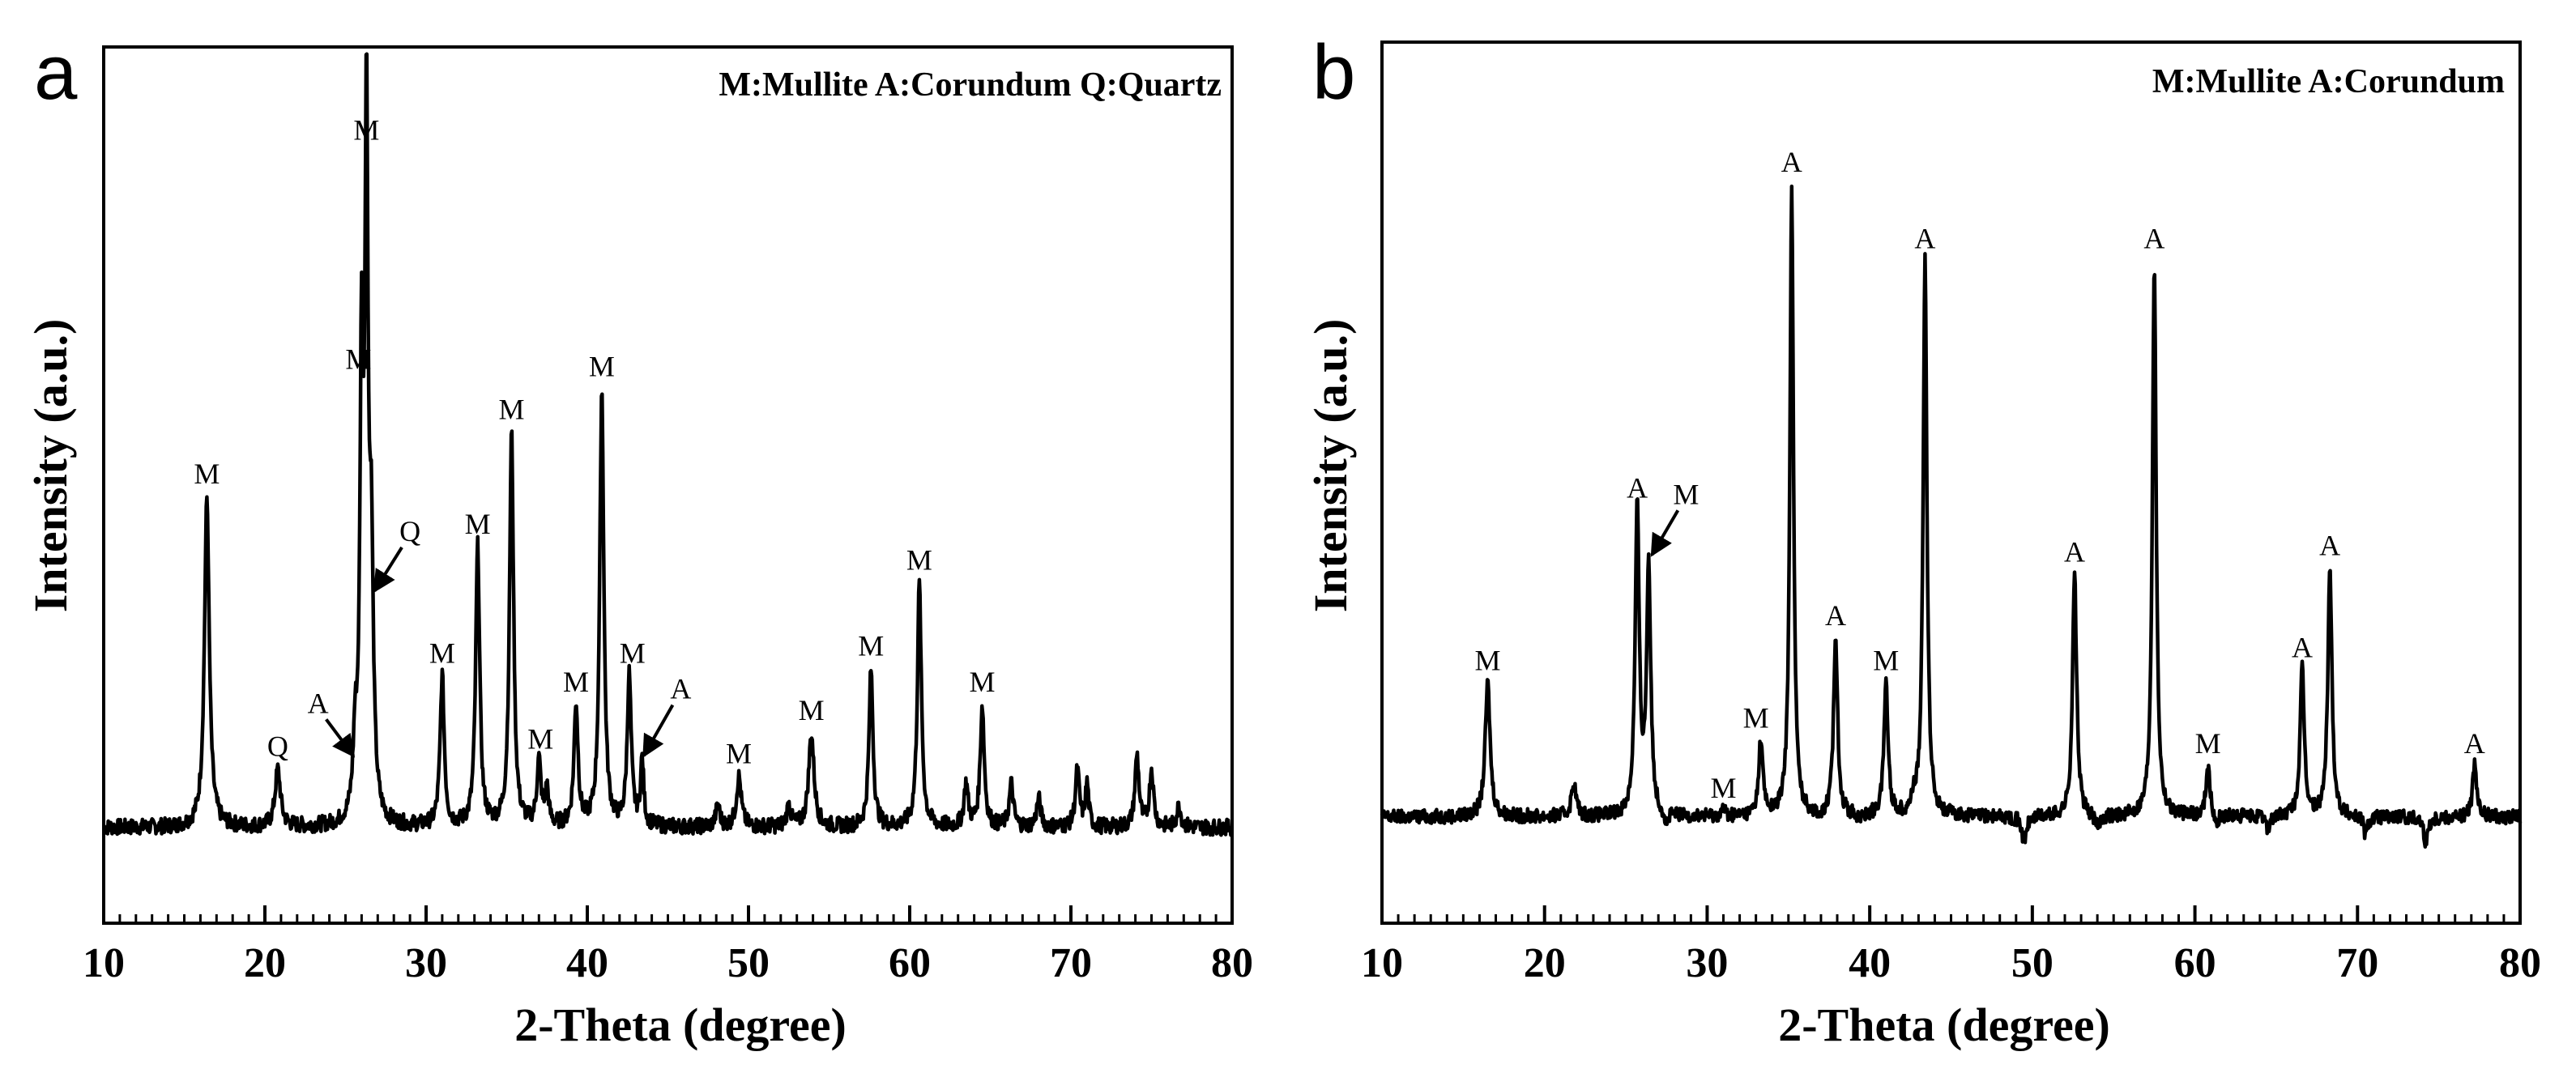 The image size is (2576, 1090). Describe the element at coordinates (970, 85) in the screenshot. I see `legend-text: M:Mullite A:Corundum Q:Quartz` at that location.